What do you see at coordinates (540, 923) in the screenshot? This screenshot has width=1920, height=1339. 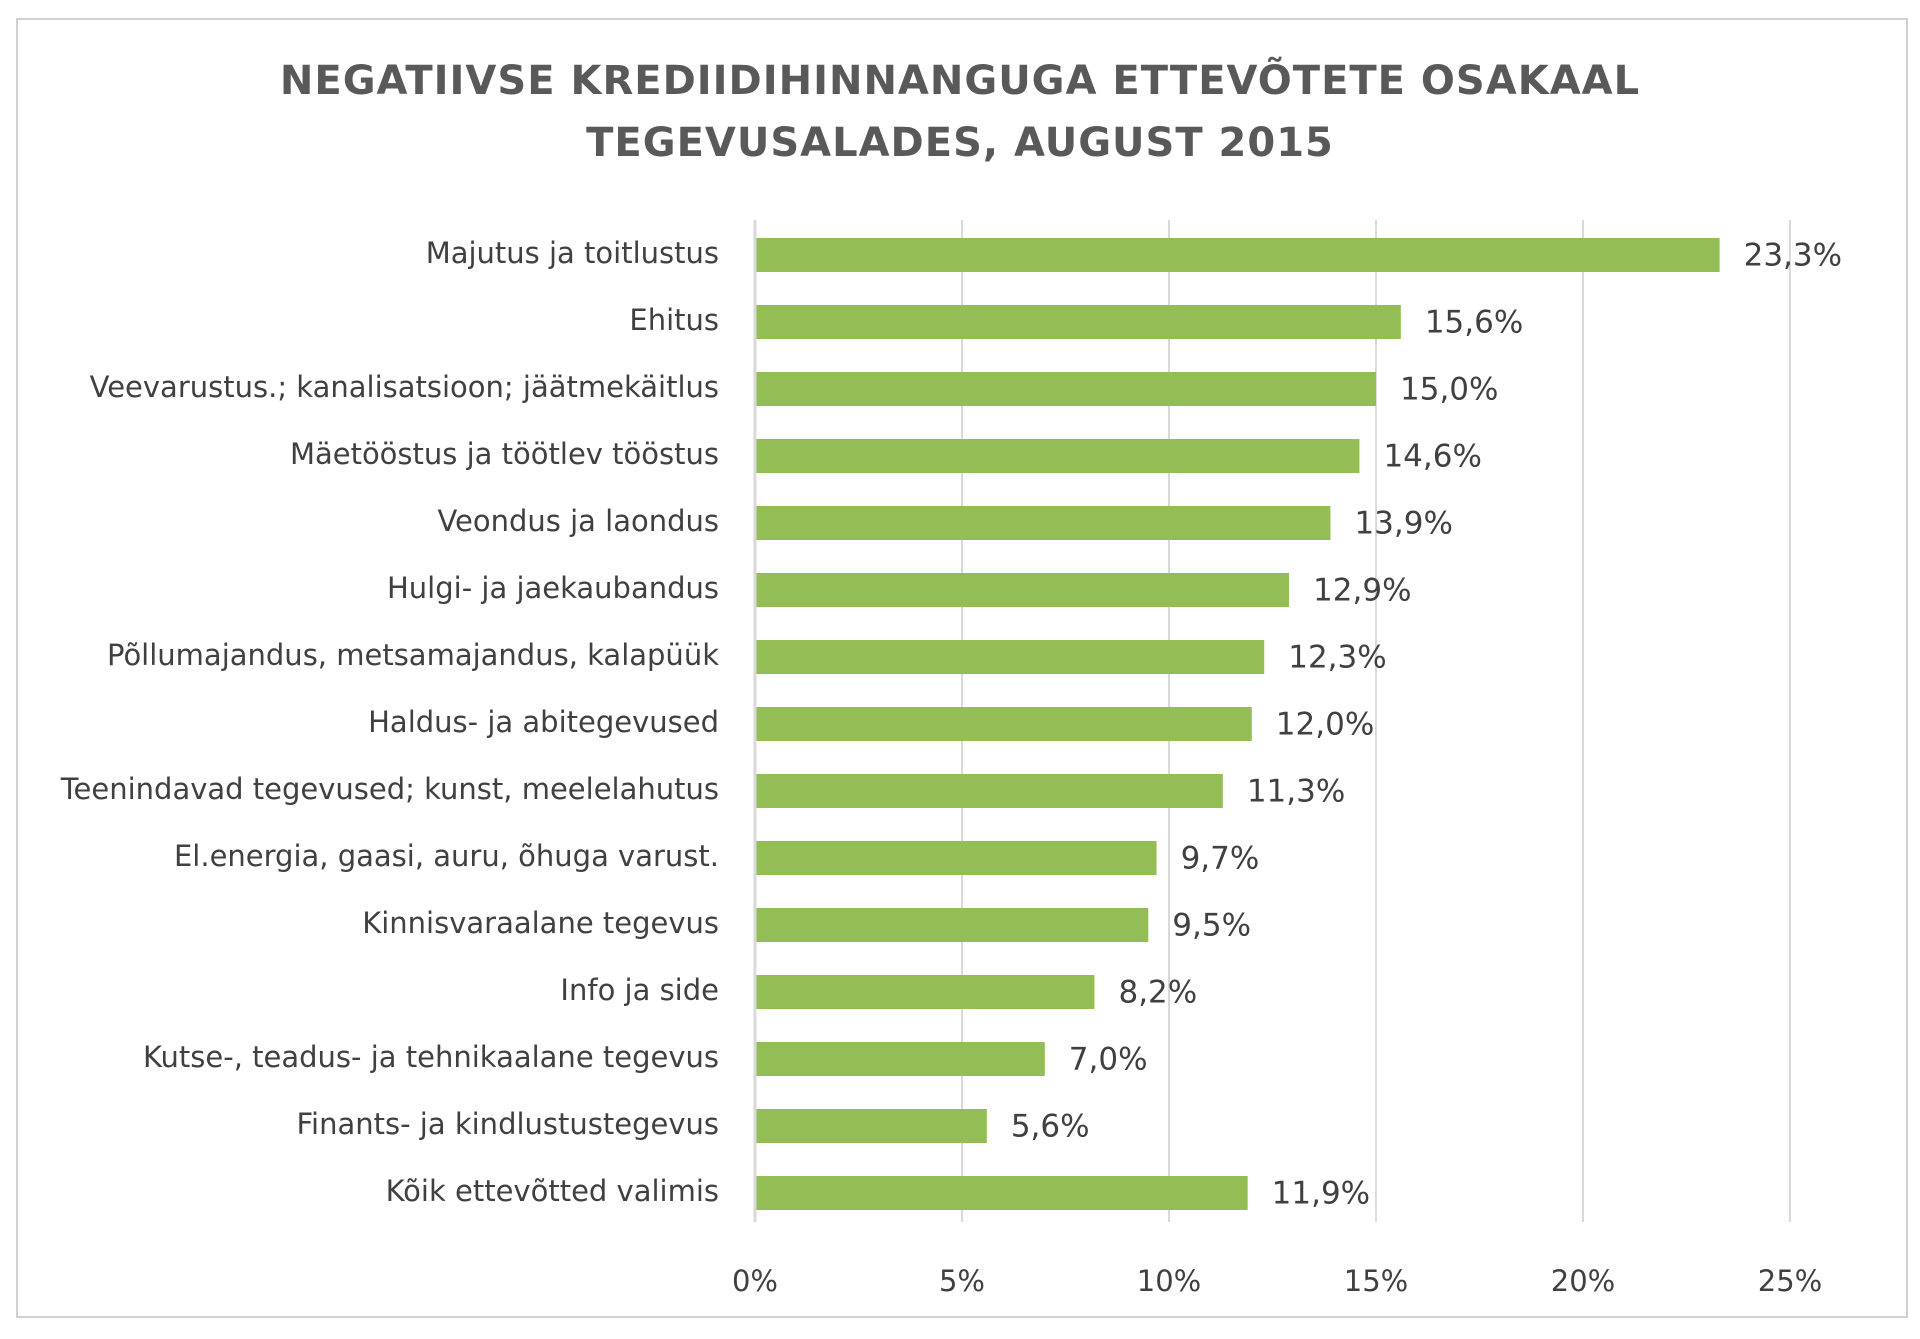 I see `category-label-10: Kinnisvaraalane tegevus` at bounding box center [540, 923].